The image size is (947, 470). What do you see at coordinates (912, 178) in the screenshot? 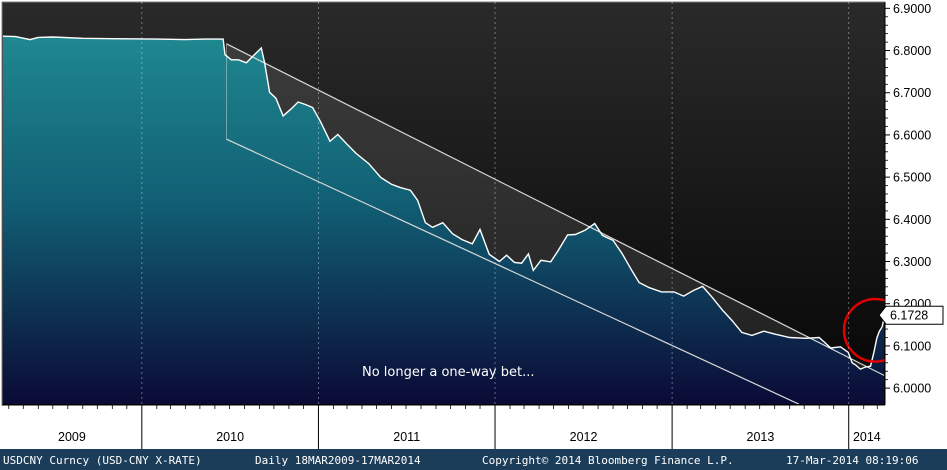
I see `y-tick-label: 6.5000` at bounding box center [912, 178].